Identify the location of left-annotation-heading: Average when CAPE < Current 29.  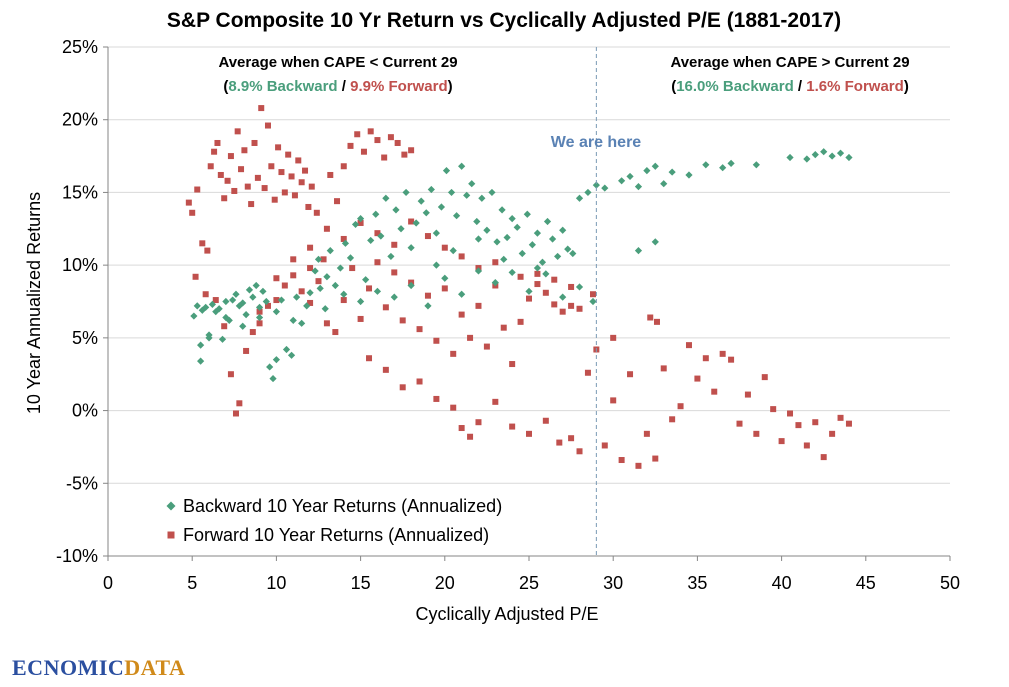
(337, 62).